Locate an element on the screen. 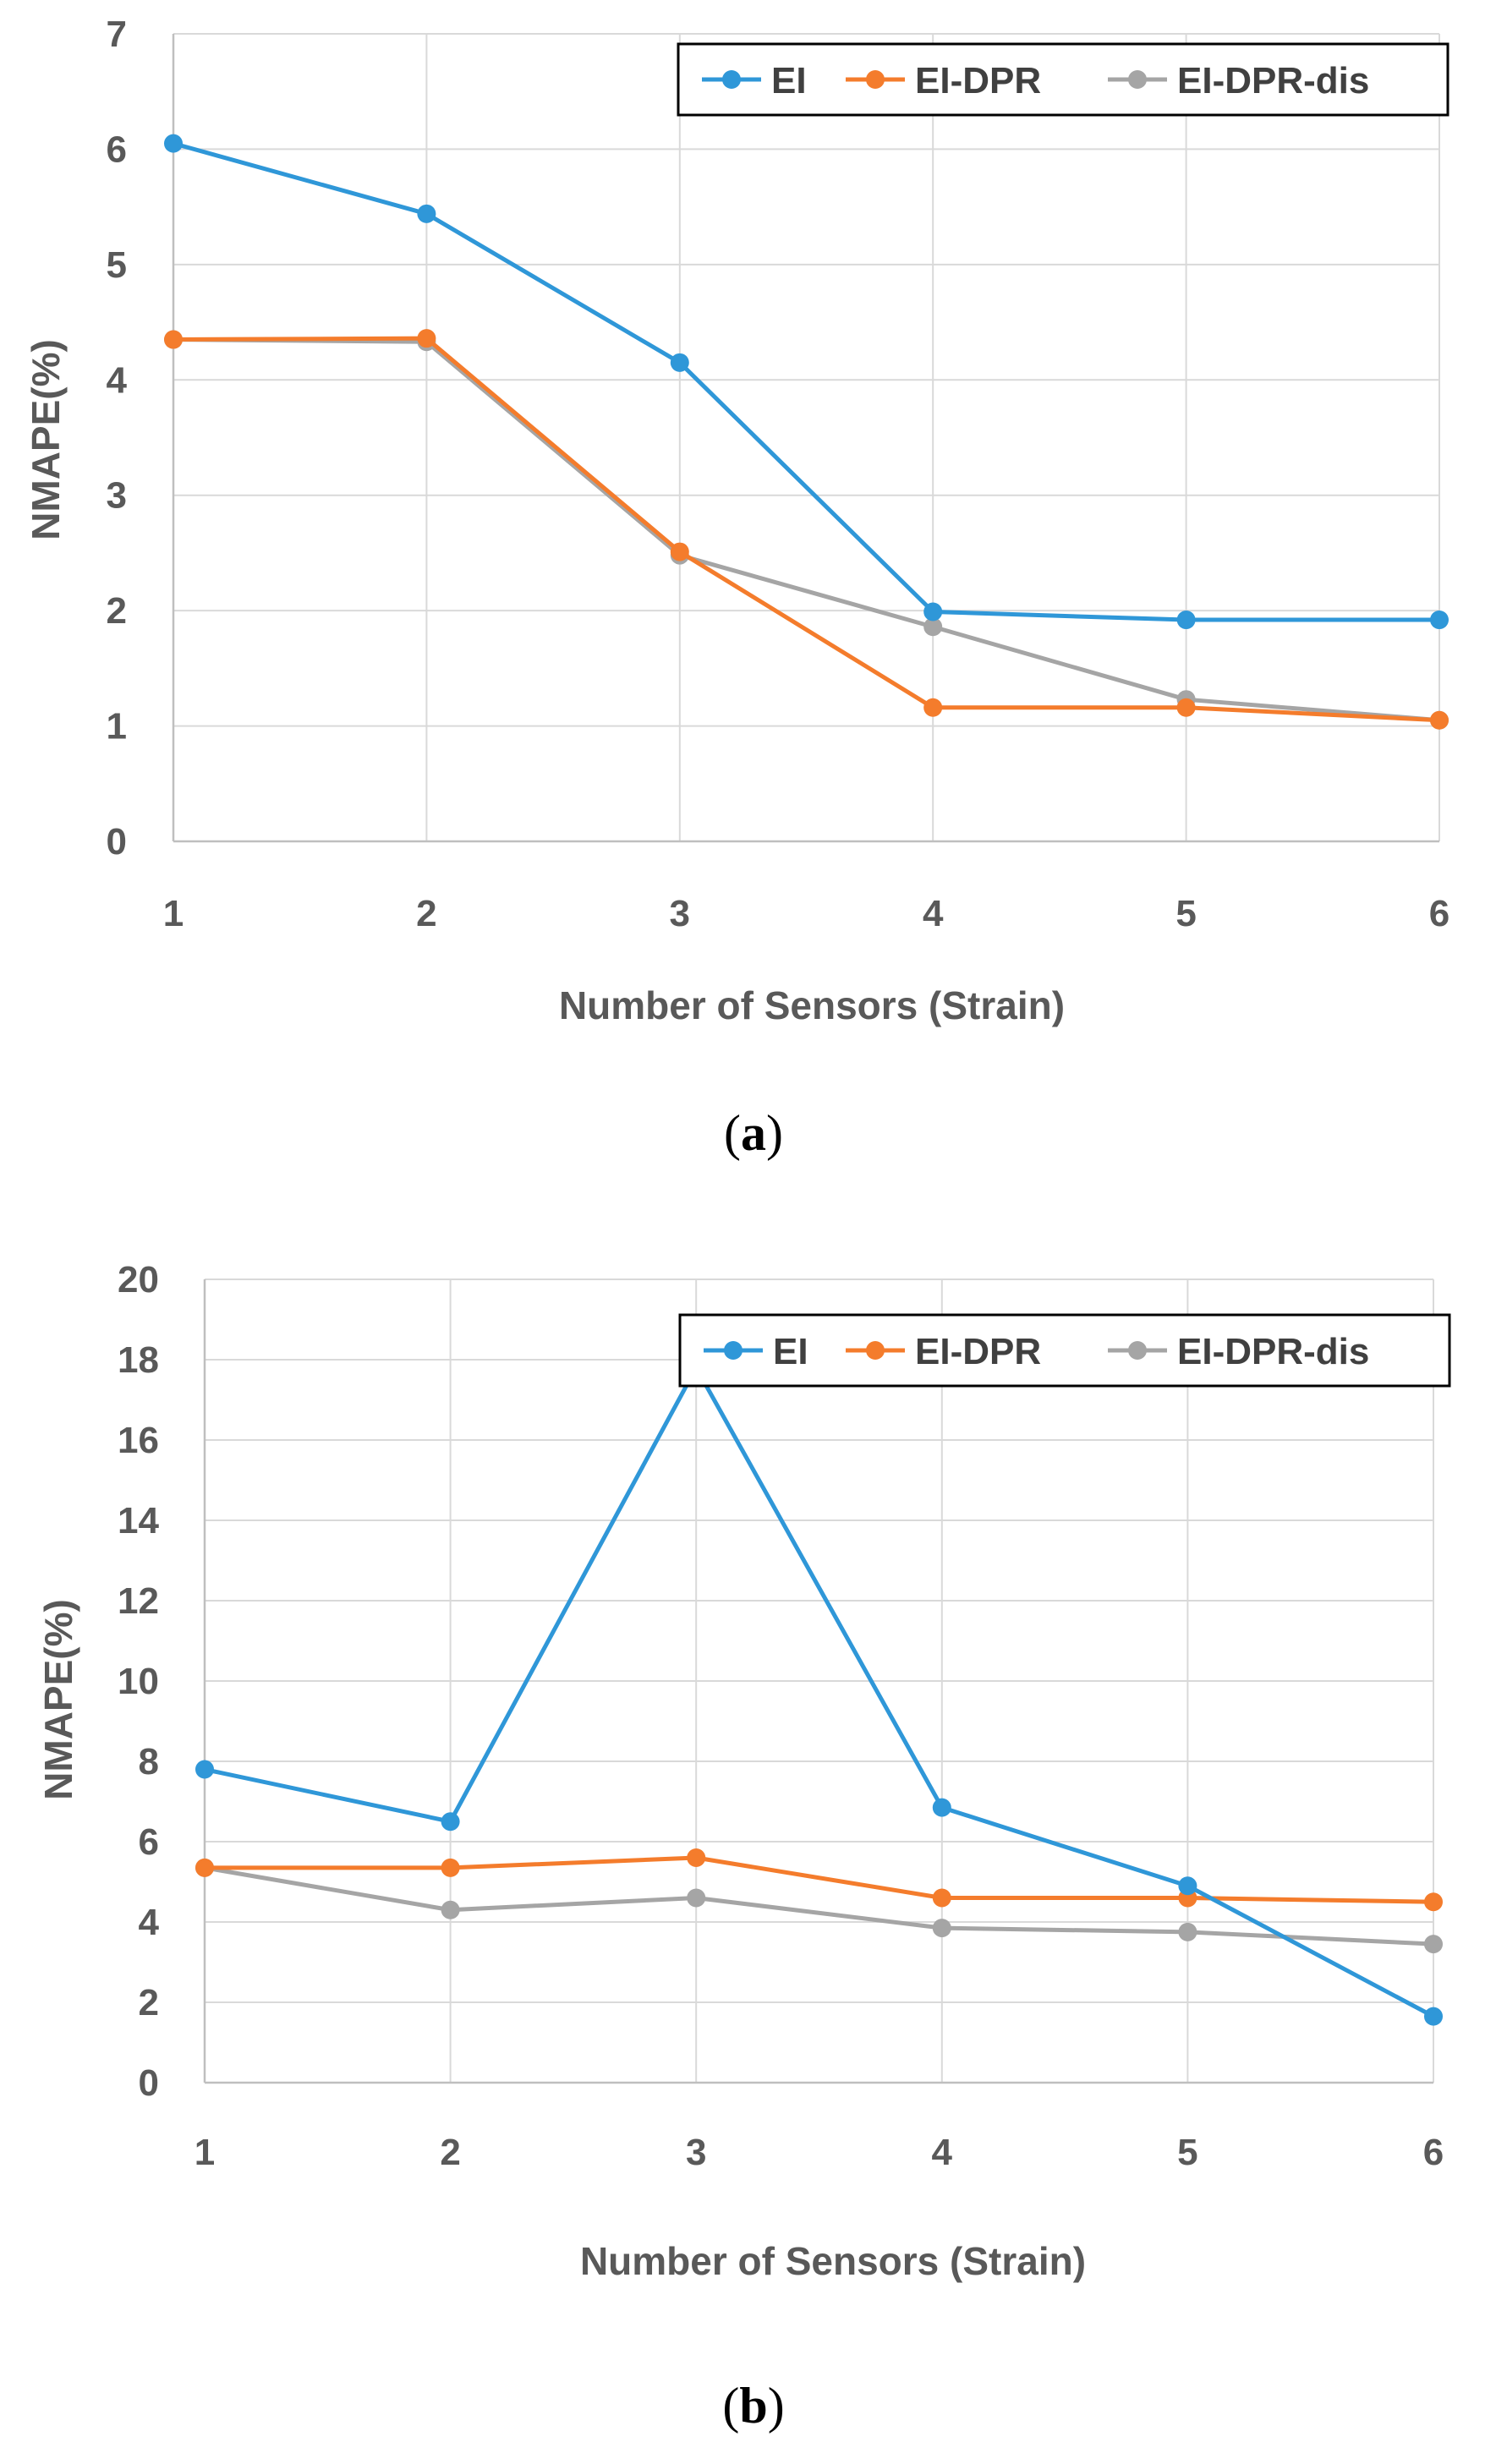  y-tick-label: 12 is located at coordinates (138, 1601).